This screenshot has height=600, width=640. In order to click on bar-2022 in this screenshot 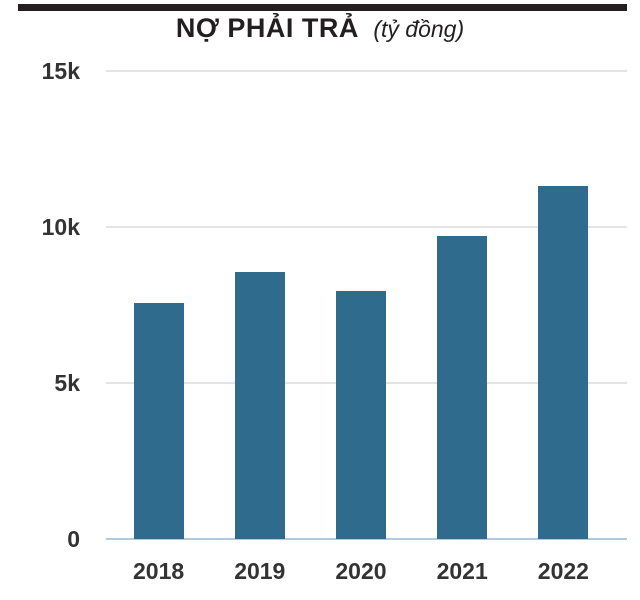, I will do `click(563, 362)`.